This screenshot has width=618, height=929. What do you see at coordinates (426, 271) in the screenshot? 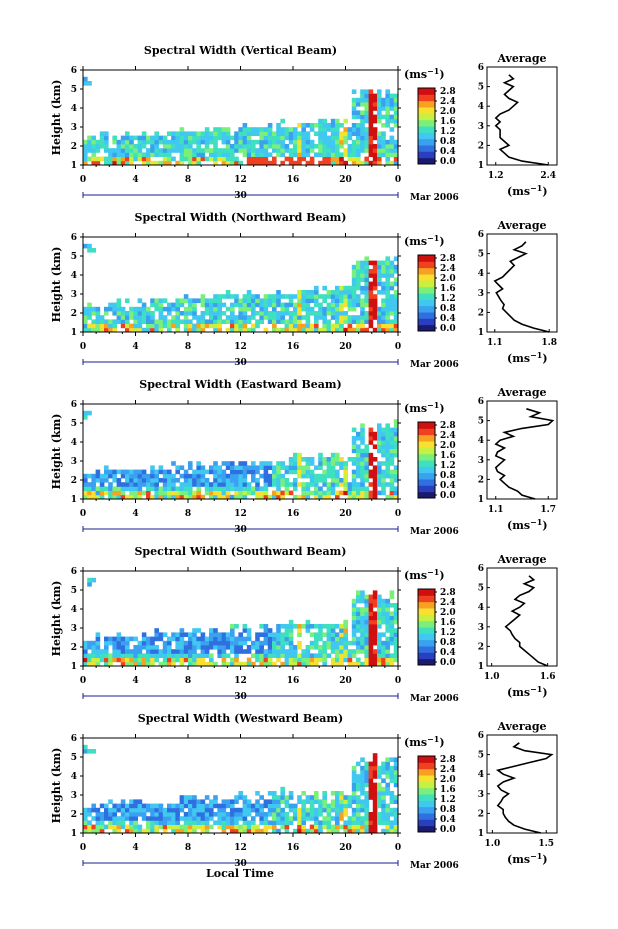
I see `colorbar-segment` at bounding box center [426, 271].